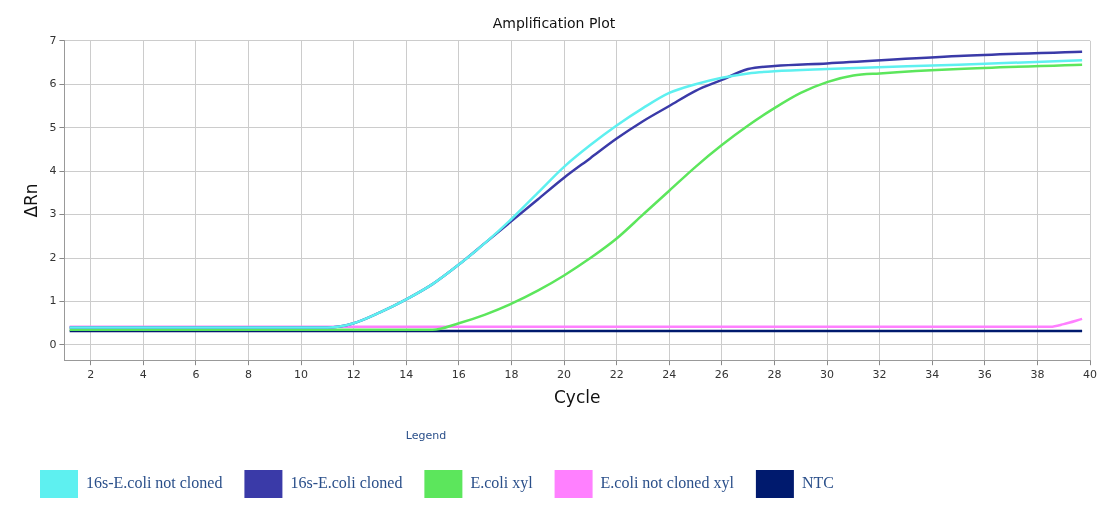 Image resolution: width=1110 pixels, height=518 pixels. Describe the element at coordinates (154, 483) in the screenshot. I see `legend-label: 16s-E.coli not cloned` at that location.